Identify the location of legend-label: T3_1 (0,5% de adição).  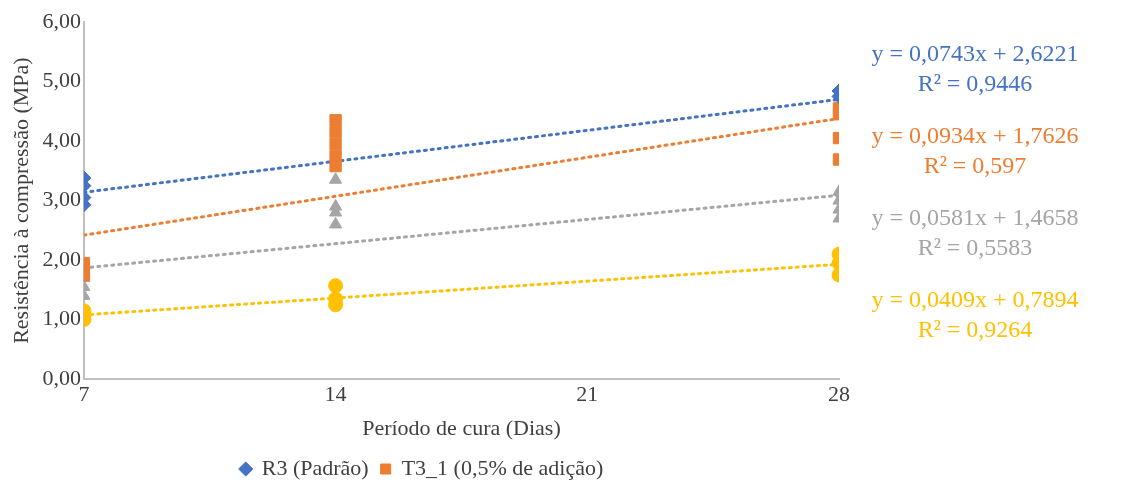
(502, 467).